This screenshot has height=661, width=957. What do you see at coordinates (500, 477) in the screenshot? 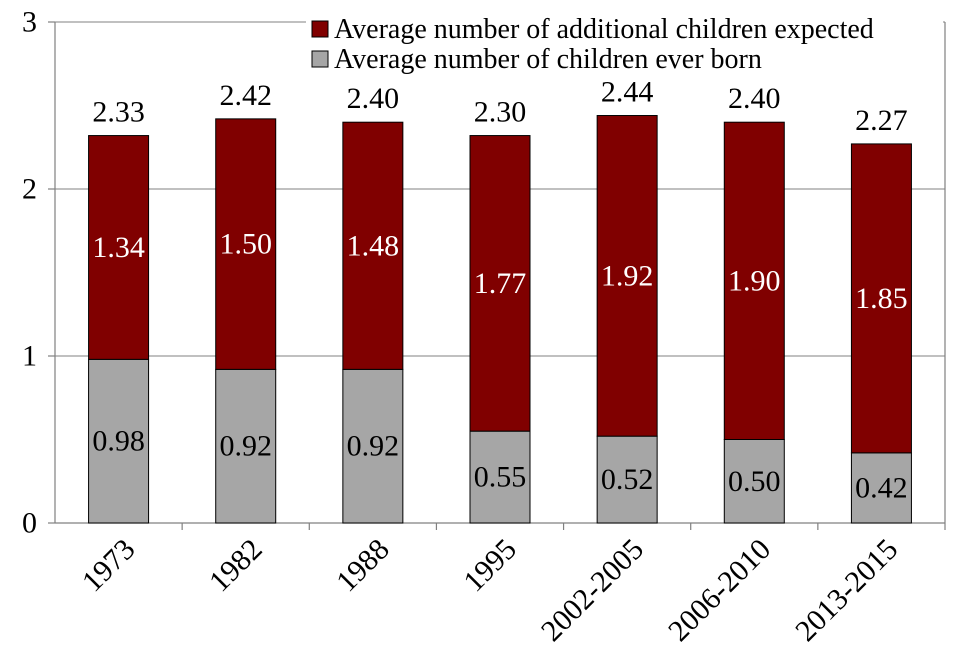
I see `data-label-ever-born-1995: 0.55` at bounding box center [500, 477].